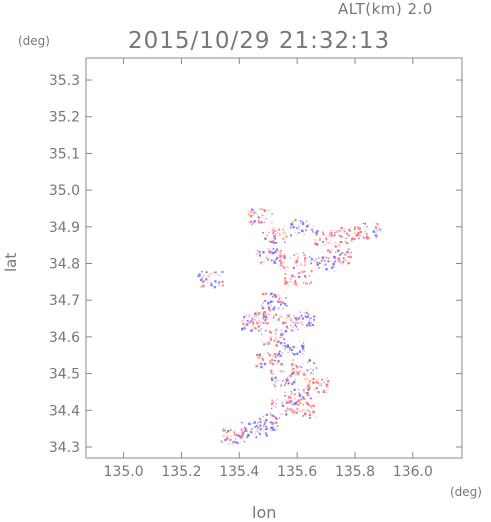 The image size is (491, 522). Describe the element at coordinates (181, 472) in the screenshot. I see `x-tick-label: 135.2` at that location.